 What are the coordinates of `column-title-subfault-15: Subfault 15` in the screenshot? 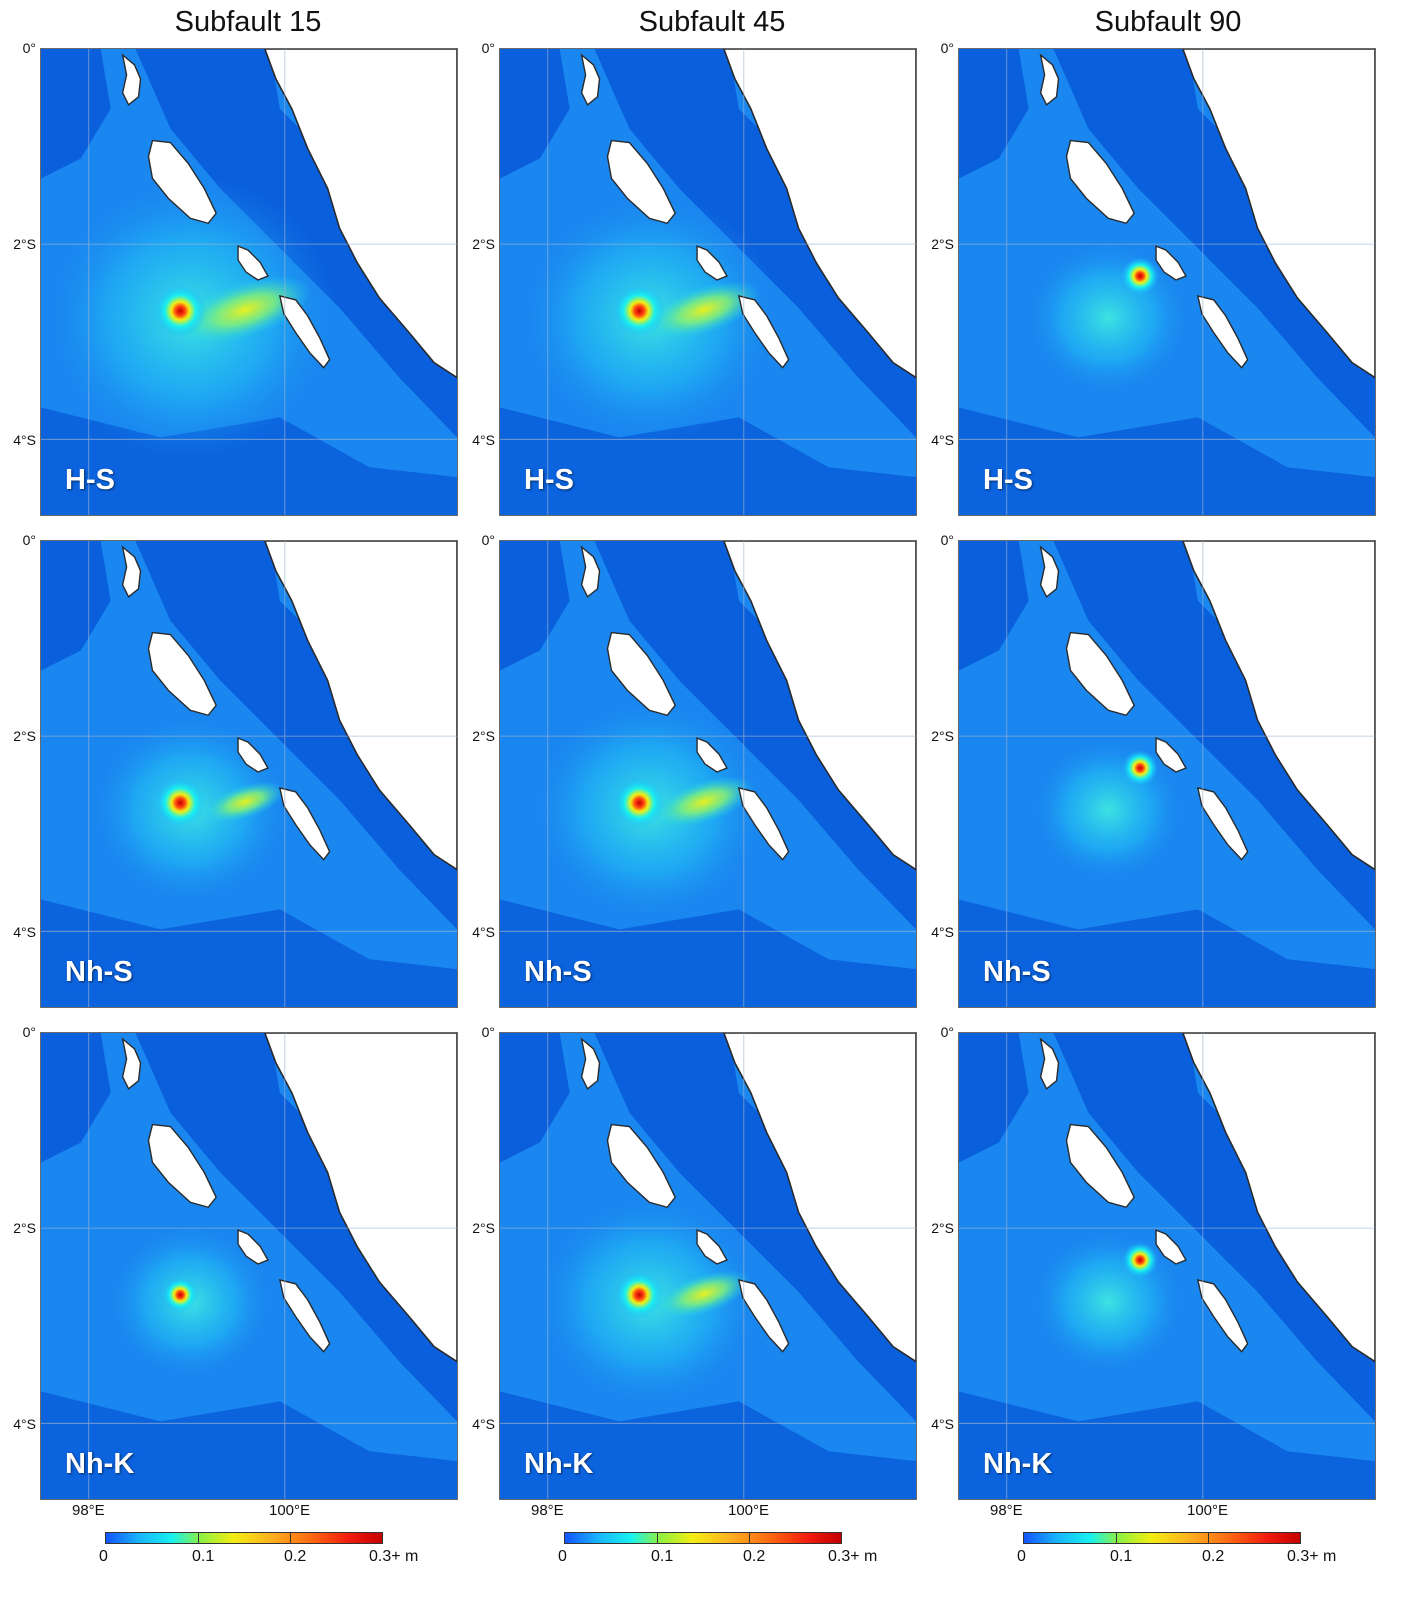 It's located at (248, 22).